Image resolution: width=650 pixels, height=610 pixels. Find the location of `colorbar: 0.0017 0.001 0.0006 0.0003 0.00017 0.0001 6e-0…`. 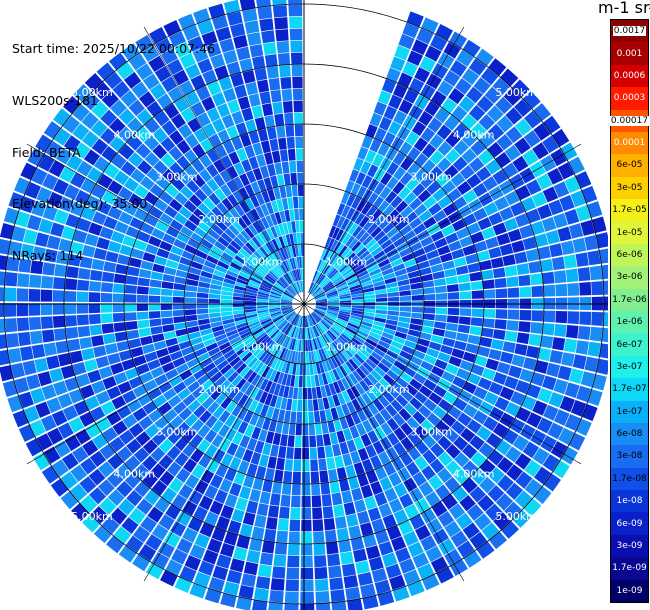

colorbar: 0.0017 0.001 0.0006 0.0003 0.00017 0.0001 6e-0… is located at coordinates (629, 311).